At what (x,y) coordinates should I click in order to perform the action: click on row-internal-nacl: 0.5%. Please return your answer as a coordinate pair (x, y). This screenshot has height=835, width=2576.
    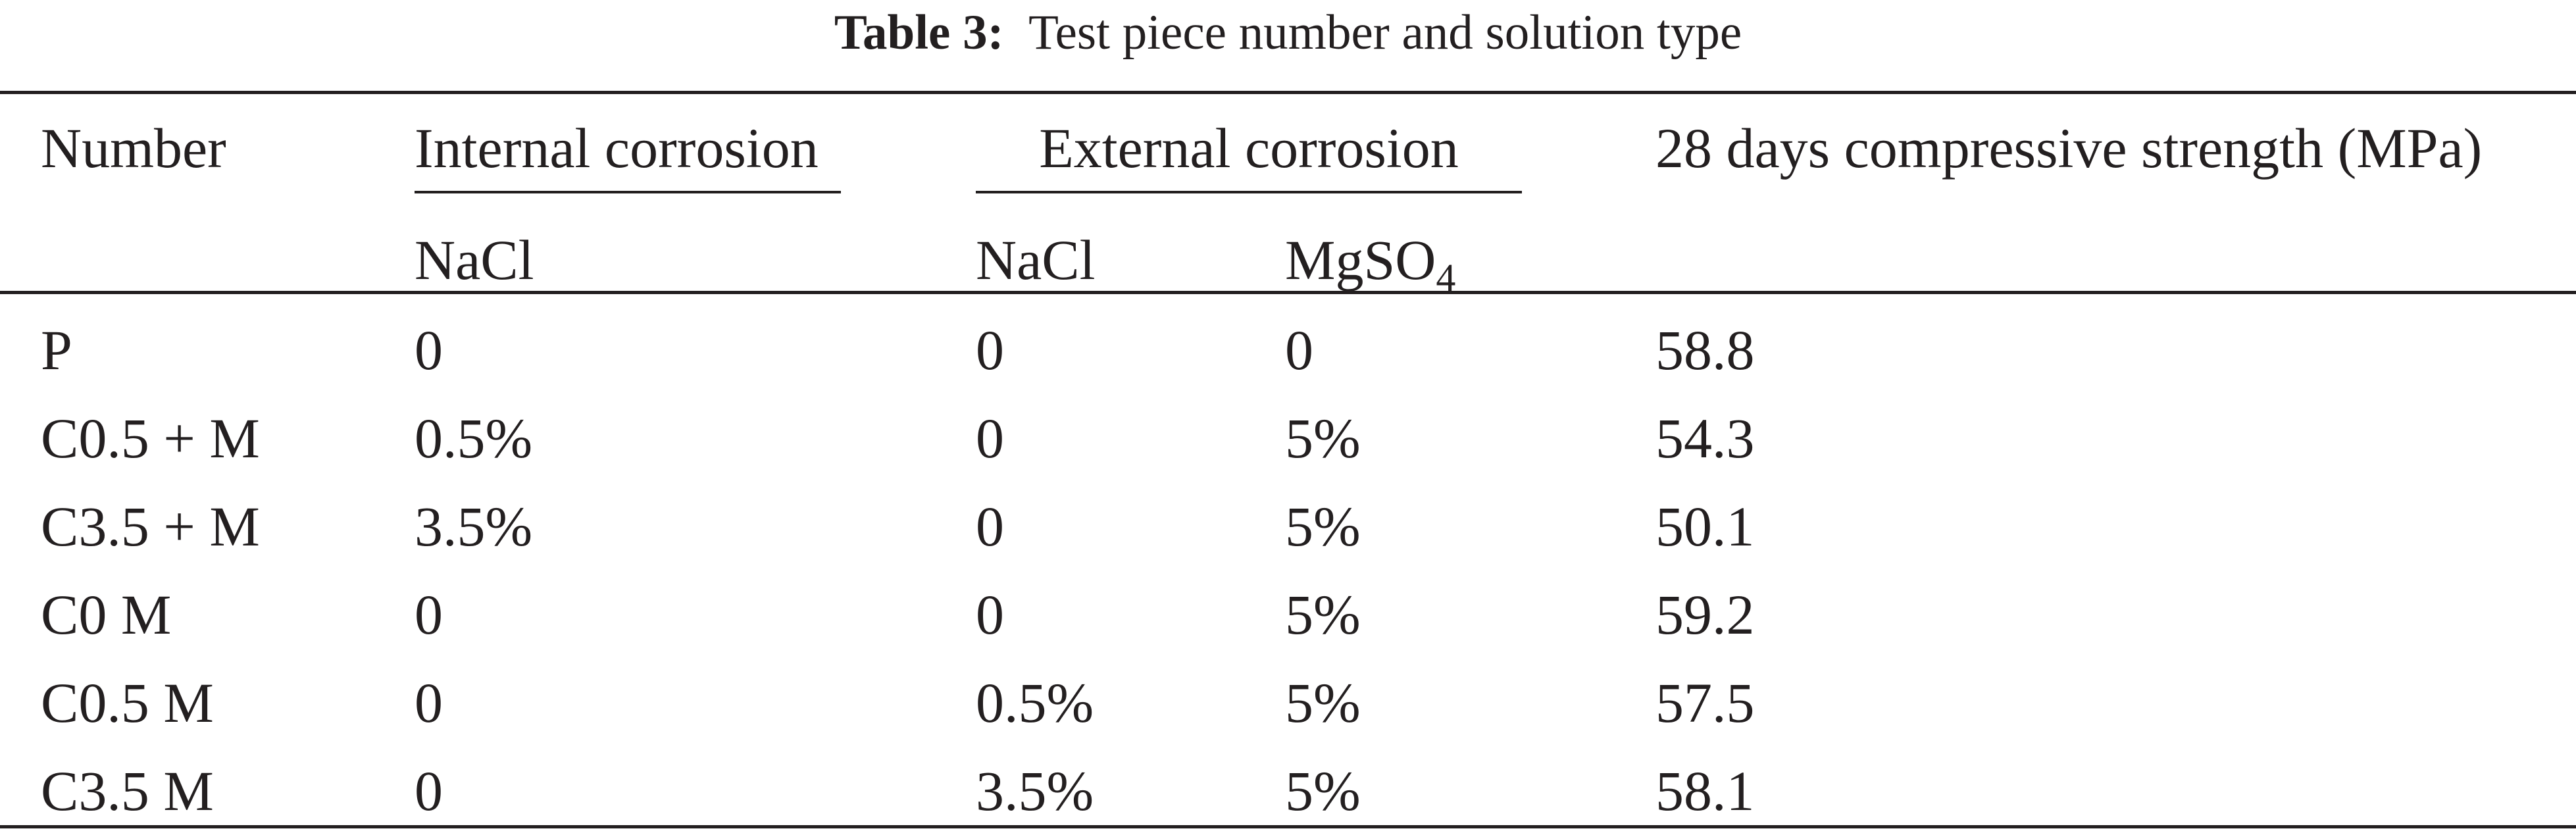
    Looking at the image, I should click on (474, 438).